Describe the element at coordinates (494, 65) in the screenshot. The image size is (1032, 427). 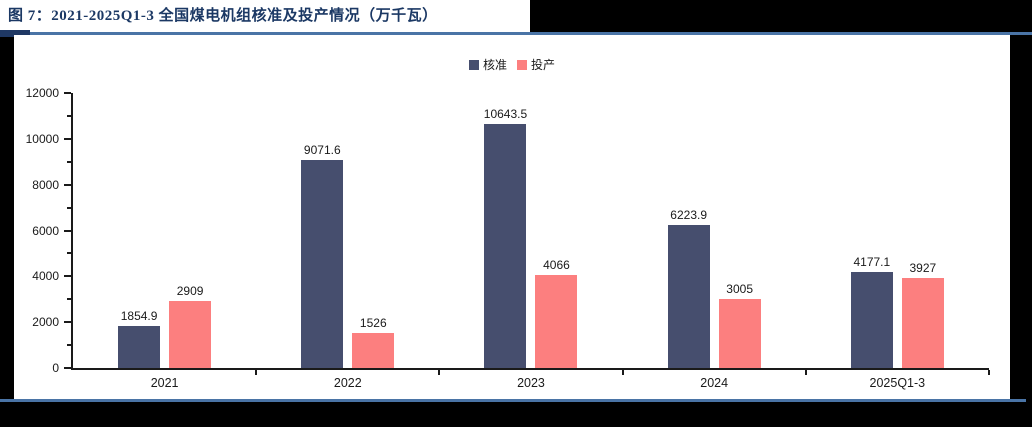
I see `legend-label: 核准` at that location.